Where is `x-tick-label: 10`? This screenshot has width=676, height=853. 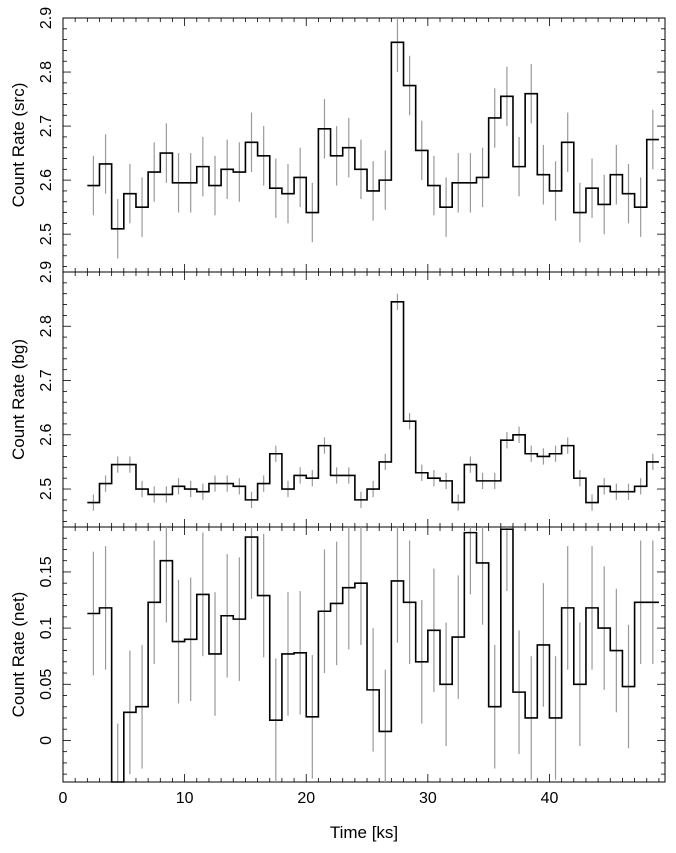
x-tick-label: 10 is located at coordinates (185, 798).